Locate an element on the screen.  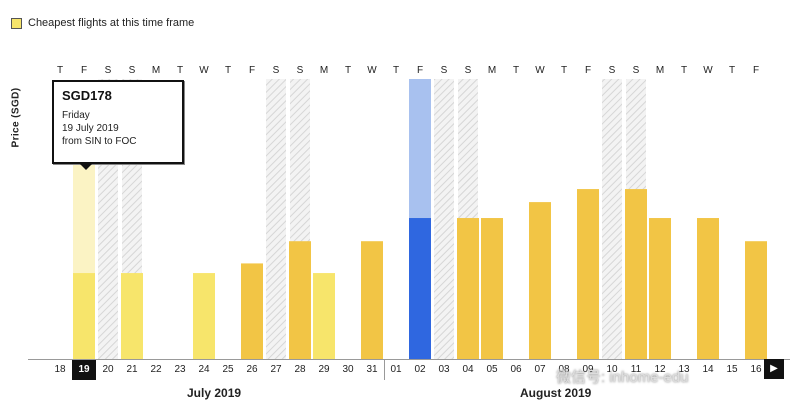
date-cell-02: 02 is located at coordinates (420, 369).